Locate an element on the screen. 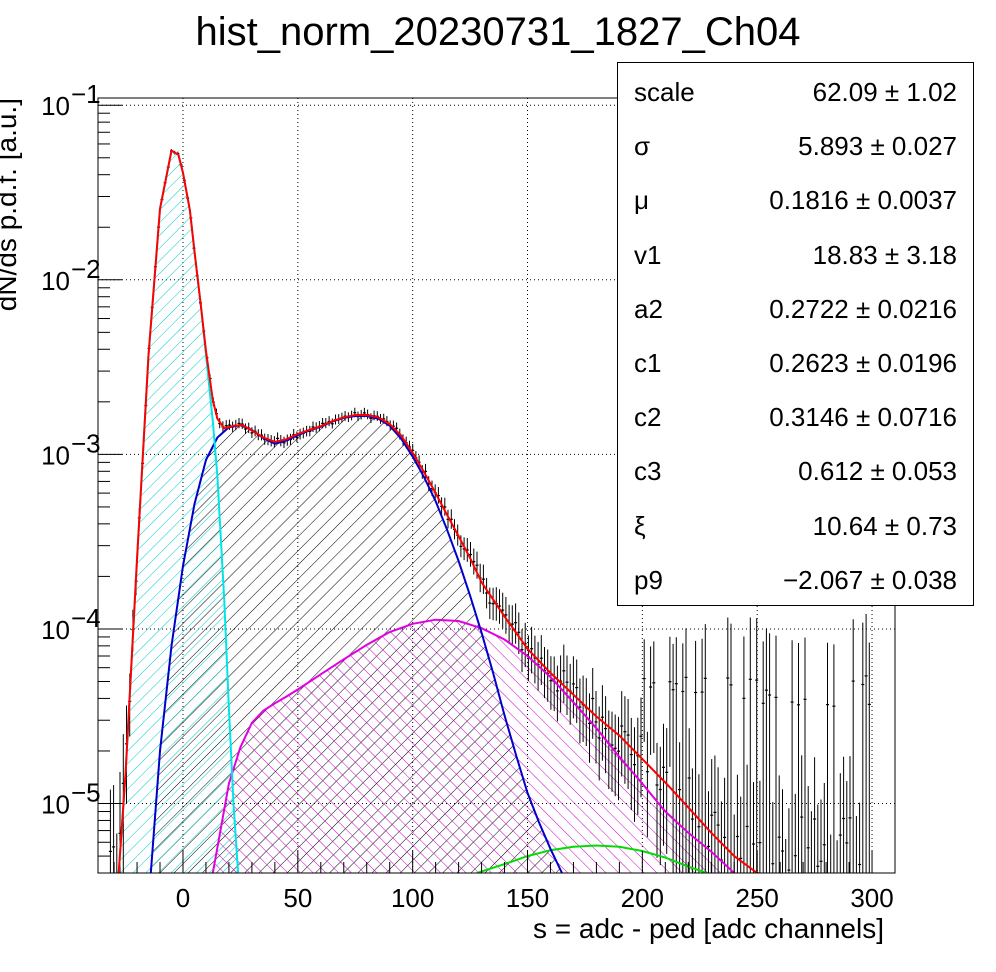  stat-name: c3 is located at coordinates (648, 471).